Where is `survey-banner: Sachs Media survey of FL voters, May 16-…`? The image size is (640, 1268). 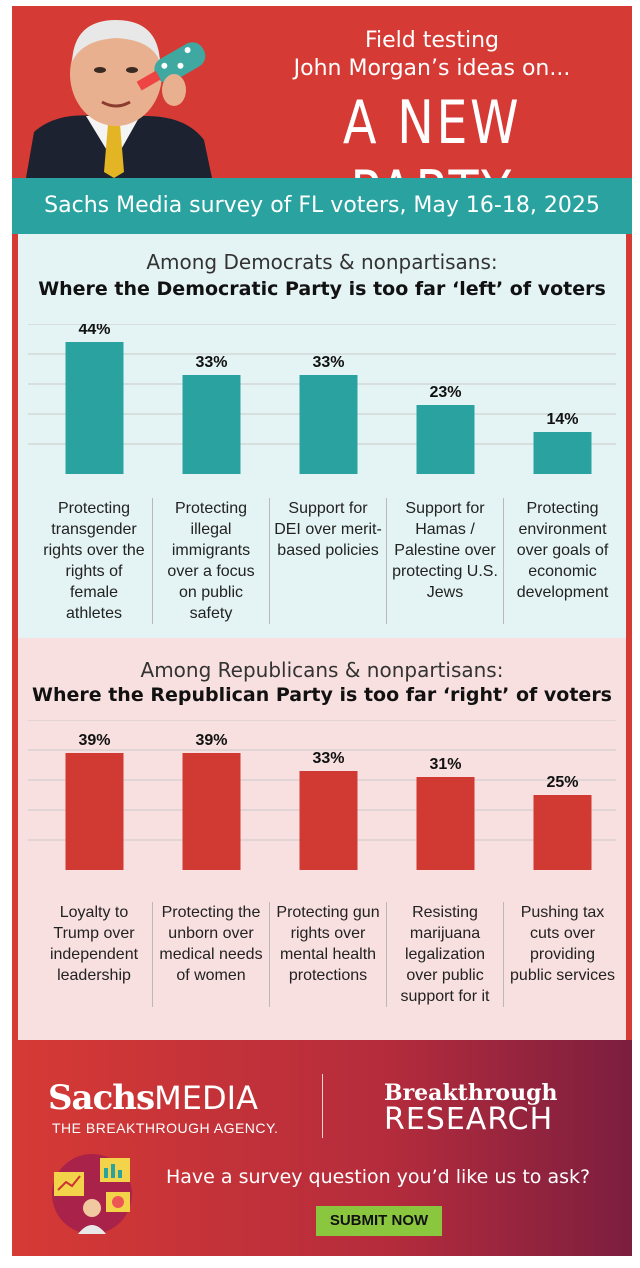 survey-banner: Sachs Media survey of FL voters, May 16-… is located at coordinates (322, 206).